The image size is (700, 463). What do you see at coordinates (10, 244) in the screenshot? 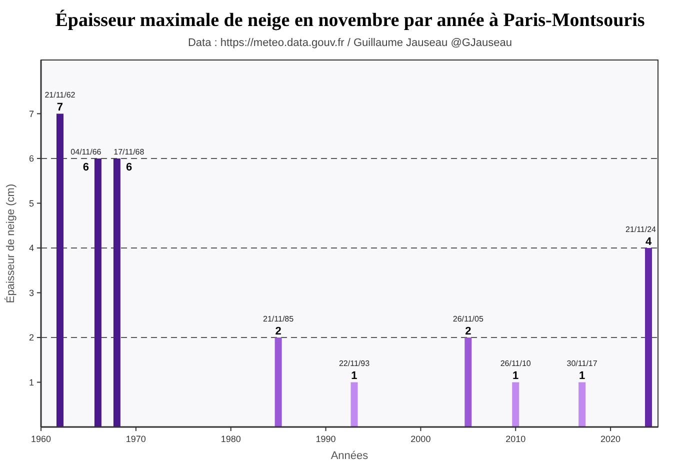
I see `y-axis-title: Épaisseur de neige (cm)` at bounding box center [10, 244].